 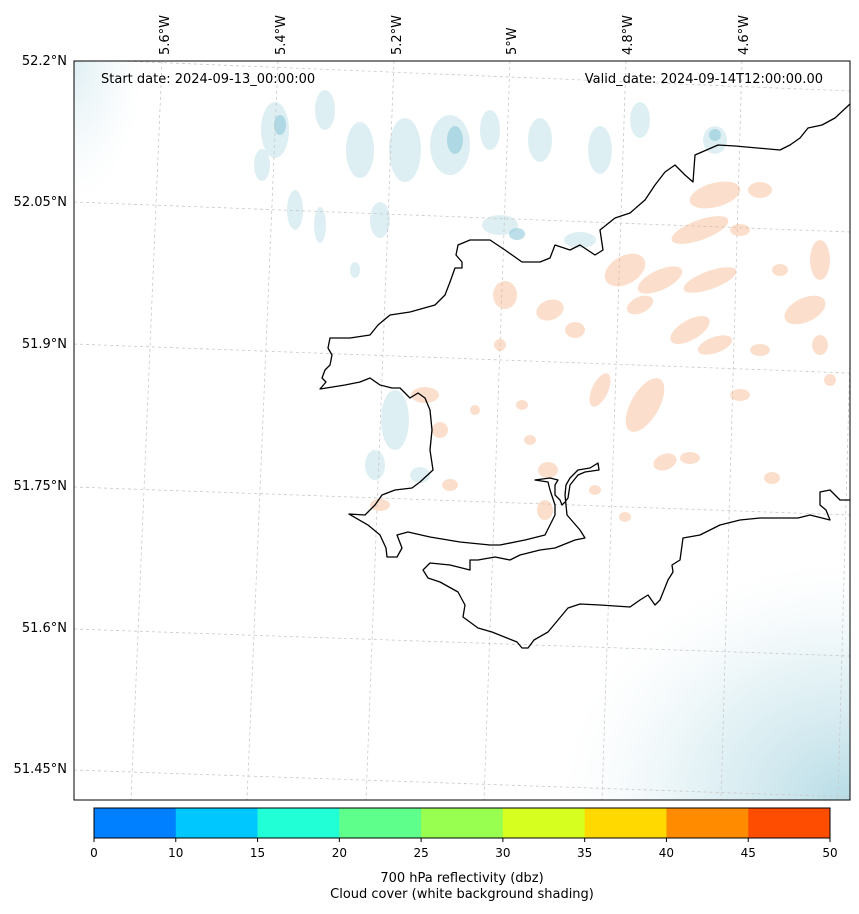 What do you see at coordinates (40, 769) in the screenshot?
I see `lat-label: 51.45°N` at bounding box center [40, 769].